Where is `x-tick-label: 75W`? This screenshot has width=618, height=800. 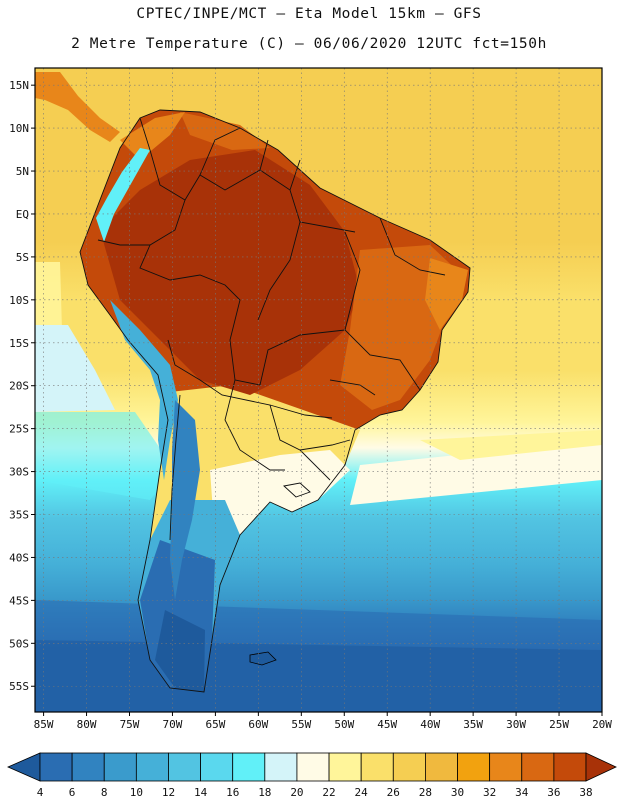 x-tick-label: 75W is located at coordinates (130, 724).